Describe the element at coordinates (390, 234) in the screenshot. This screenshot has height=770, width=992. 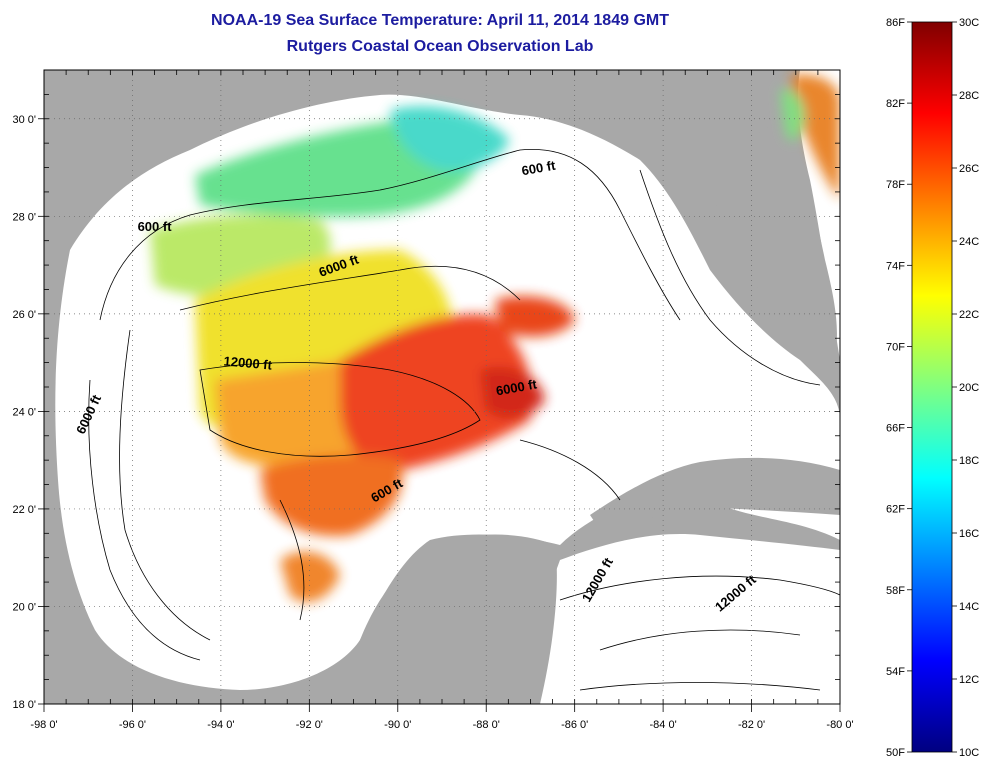
I see `contour-600ft-north` at that location.